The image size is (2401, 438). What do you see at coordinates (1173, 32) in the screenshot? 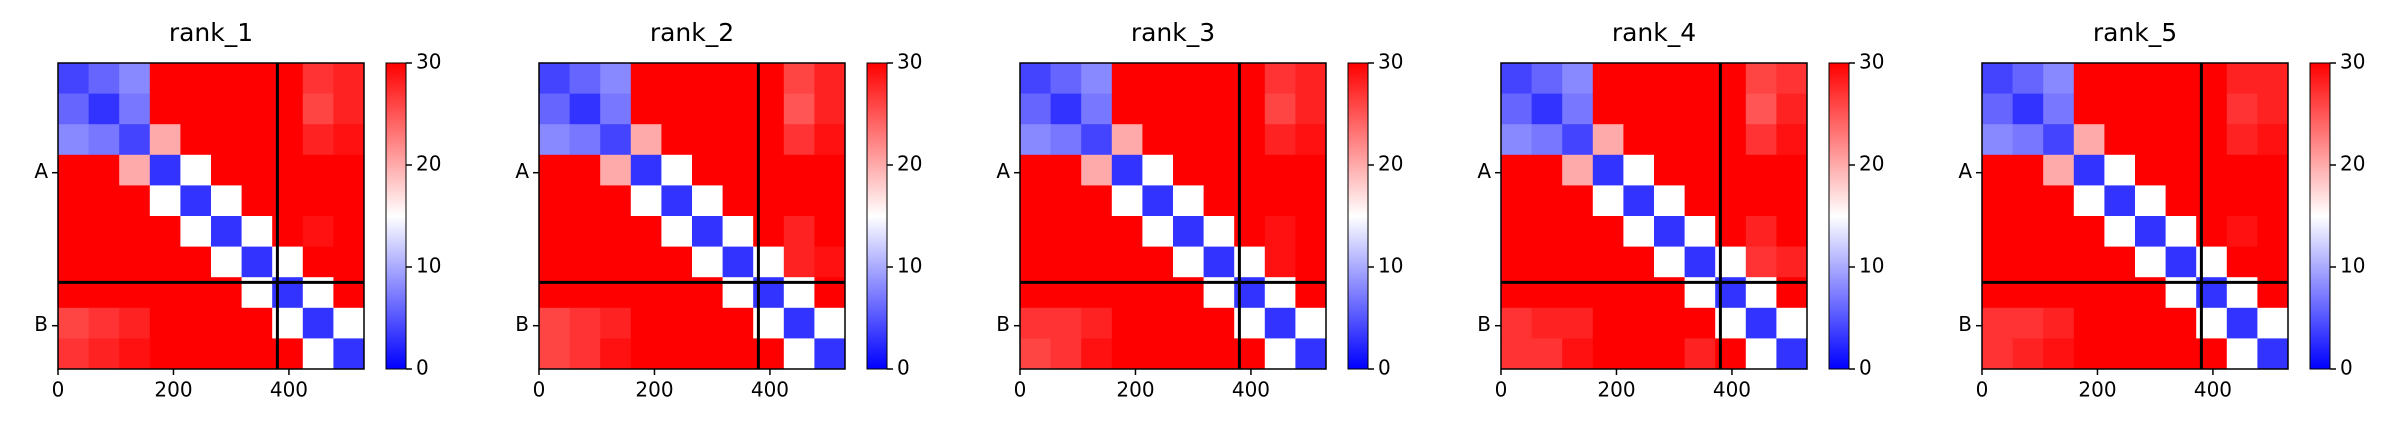
I see `chart-title: rank_3` at bounding box center [1173, 32].